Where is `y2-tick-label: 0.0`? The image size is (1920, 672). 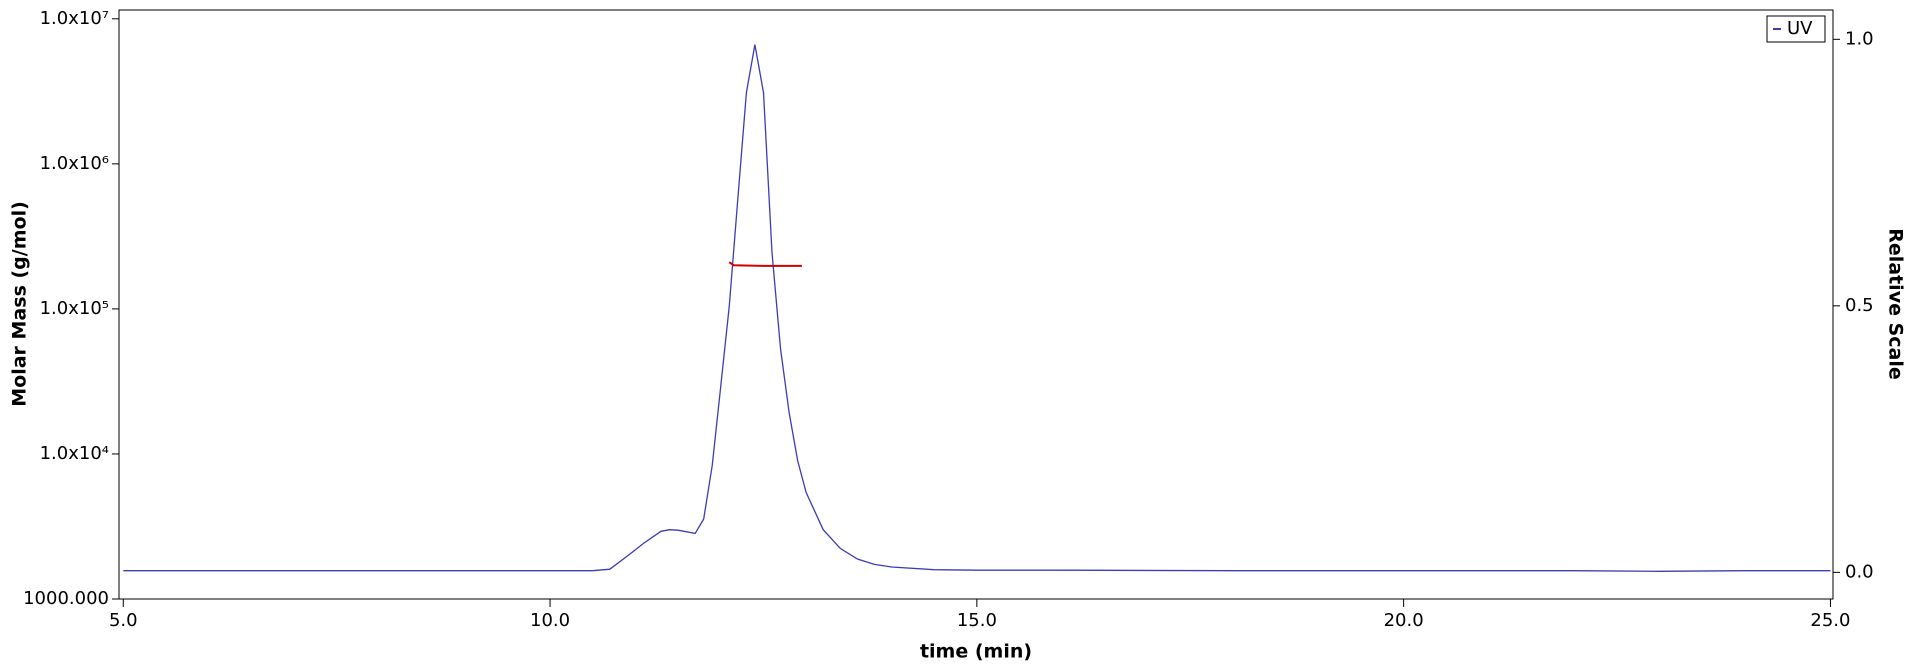 y2-tick-label: 0.0 is located at coordinates (1859, 571).